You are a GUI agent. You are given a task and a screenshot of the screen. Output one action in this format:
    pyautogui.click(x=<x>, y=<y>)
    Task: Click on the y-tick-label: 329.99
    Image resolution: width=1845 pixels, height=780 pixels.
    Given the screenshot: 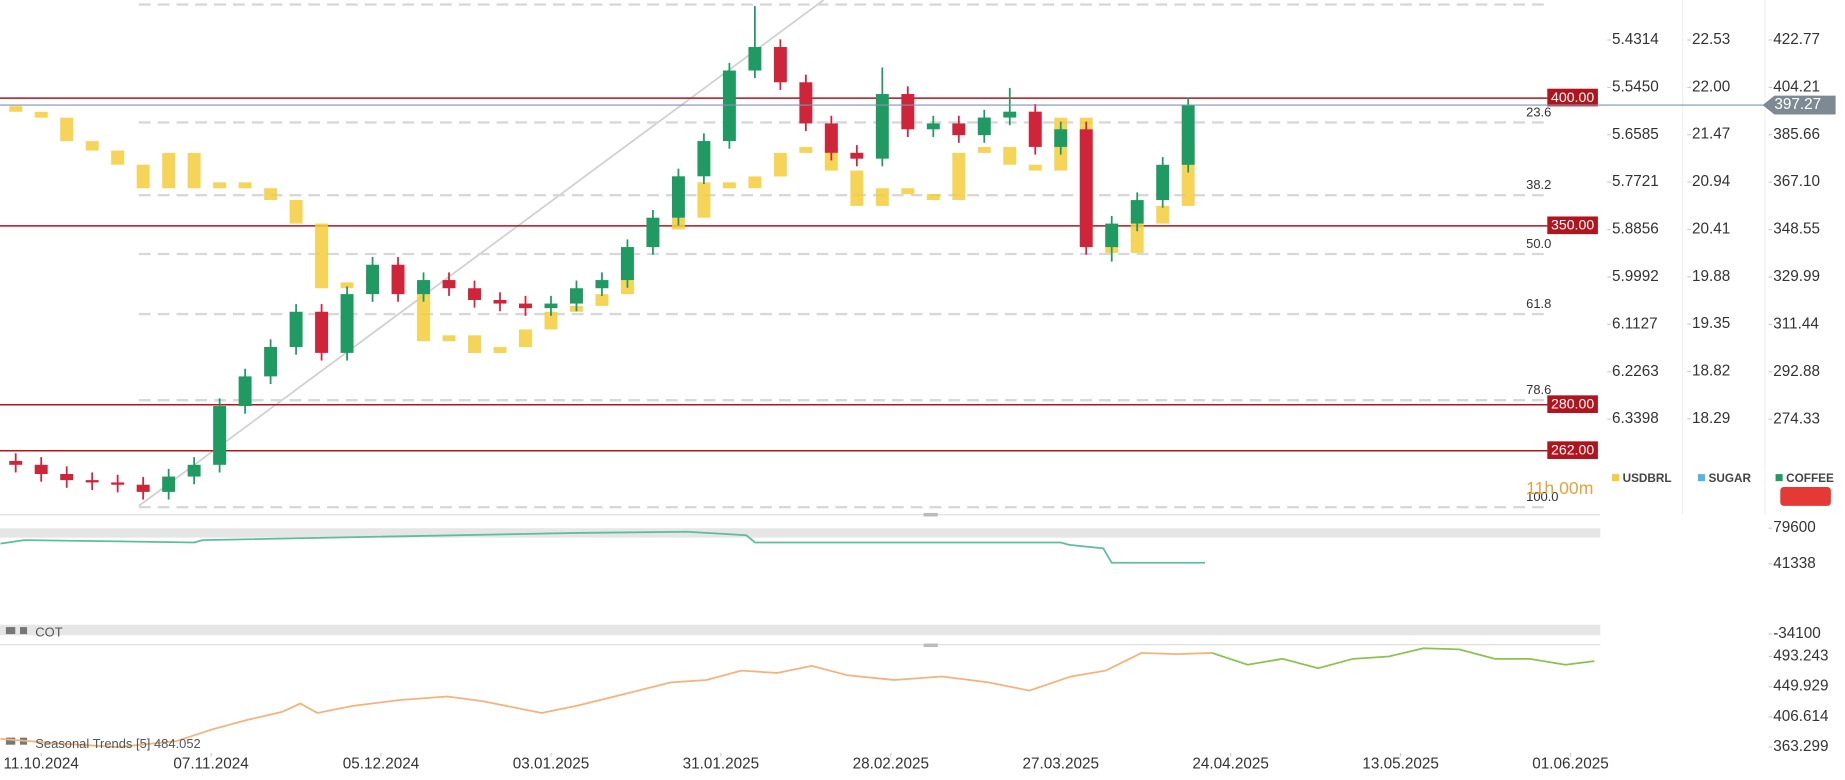 What is the action you would take?
    pyautogui.click(x=1796, y=276)
    